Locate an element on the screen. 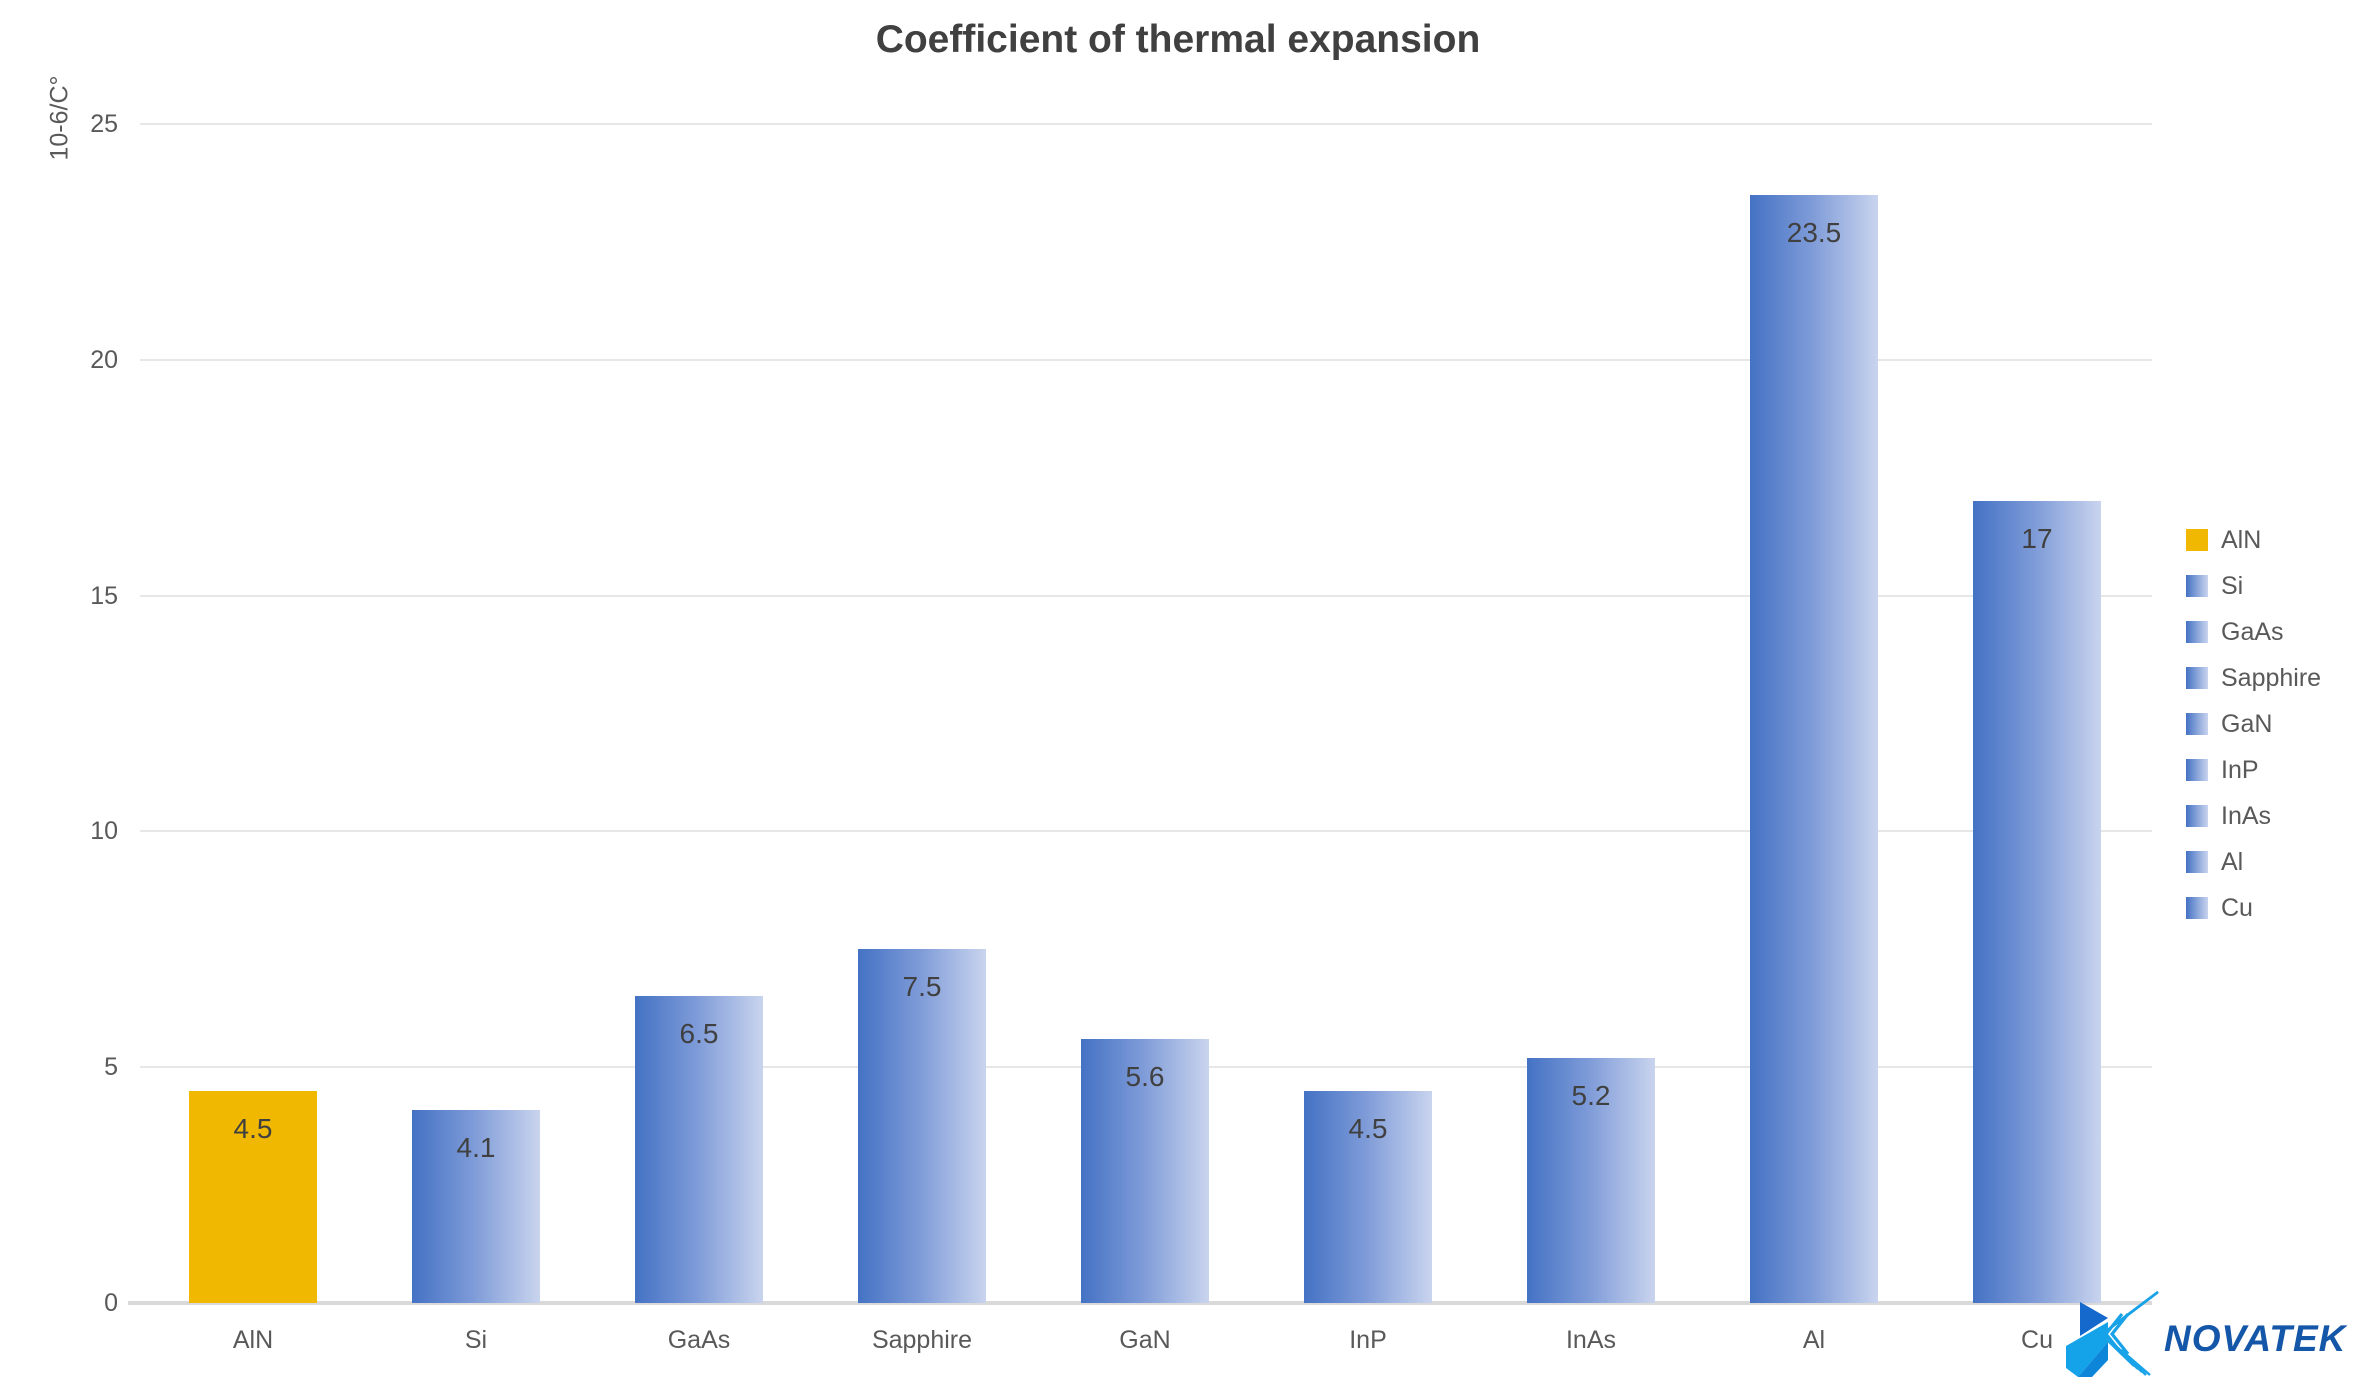 Image resolution: width=2356 pixels, height=1379 pixels. legend: AlN Si GaAs Sapphire GaN InP InAs Al Cu is located at coordinates (2253, 724).